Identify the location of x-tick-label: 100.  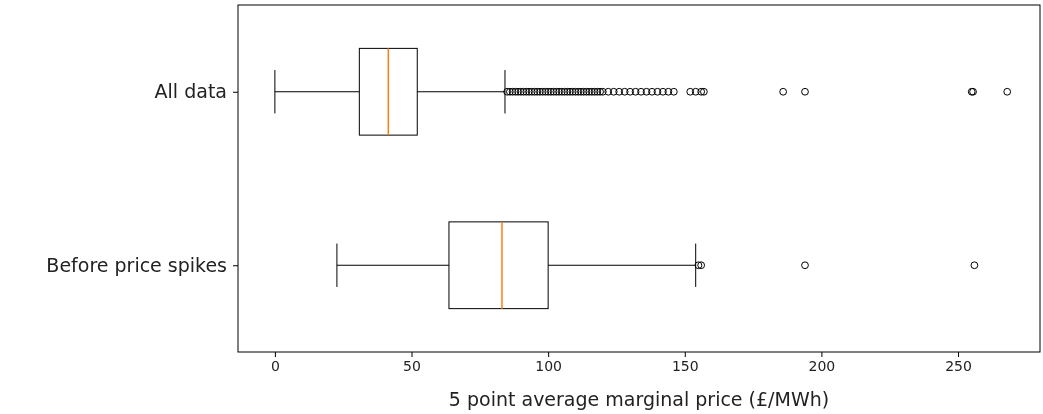
(549, 365).